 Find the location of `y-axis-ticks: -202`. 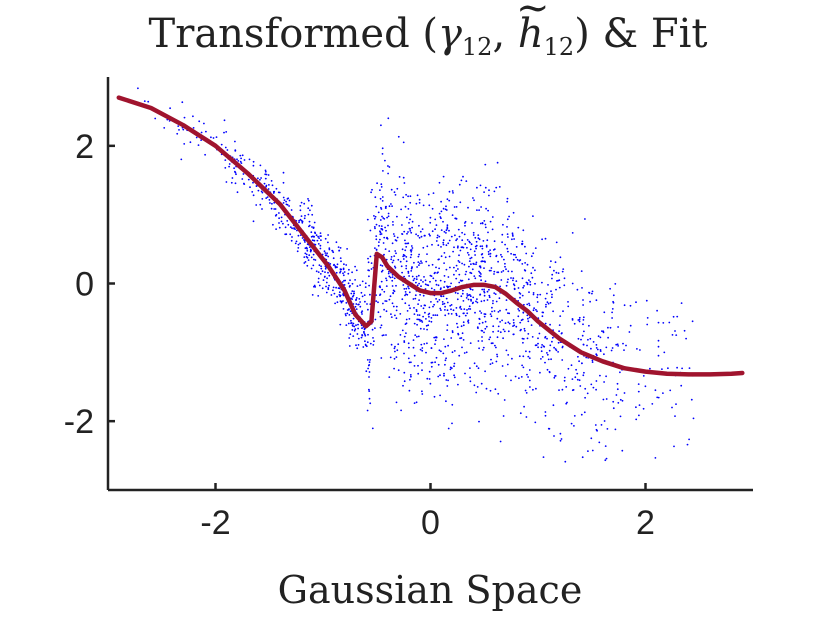

y-axis-ticks: -202 is located at coordinates (89, 284).